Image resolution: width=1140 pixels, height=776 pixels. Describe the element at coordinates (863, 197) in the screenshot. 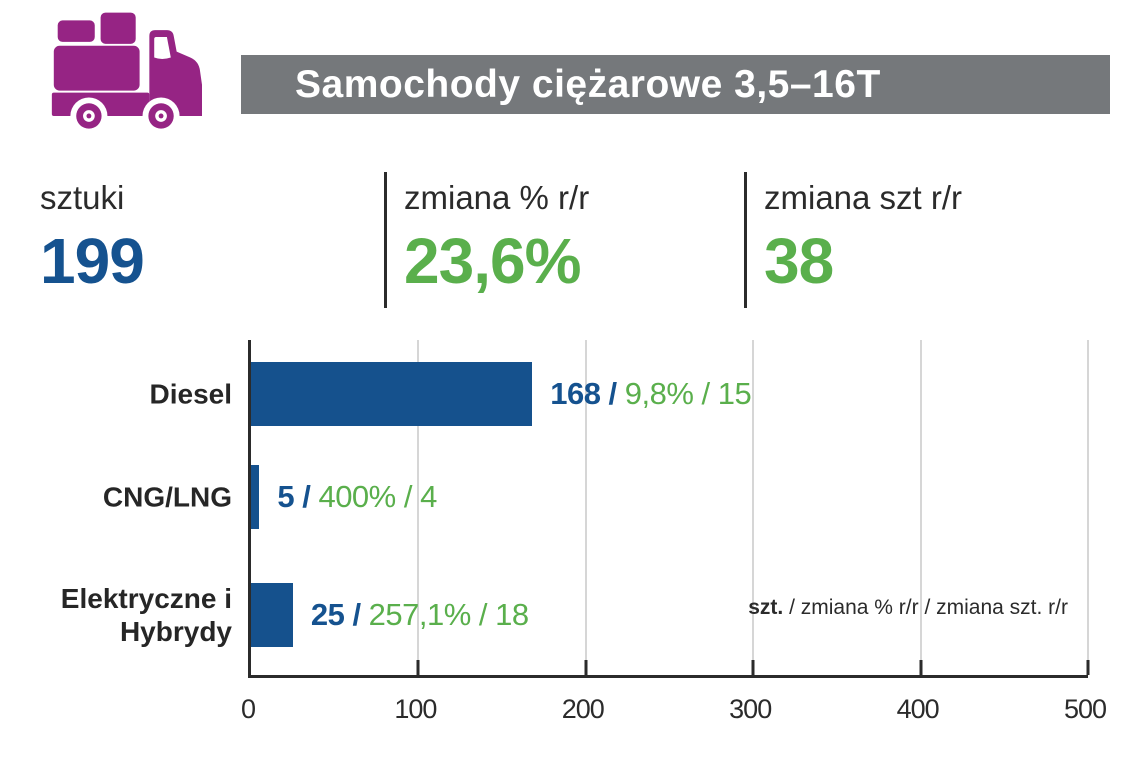

I see `stat-change-units-label: zmiana szt r/r` at that location.